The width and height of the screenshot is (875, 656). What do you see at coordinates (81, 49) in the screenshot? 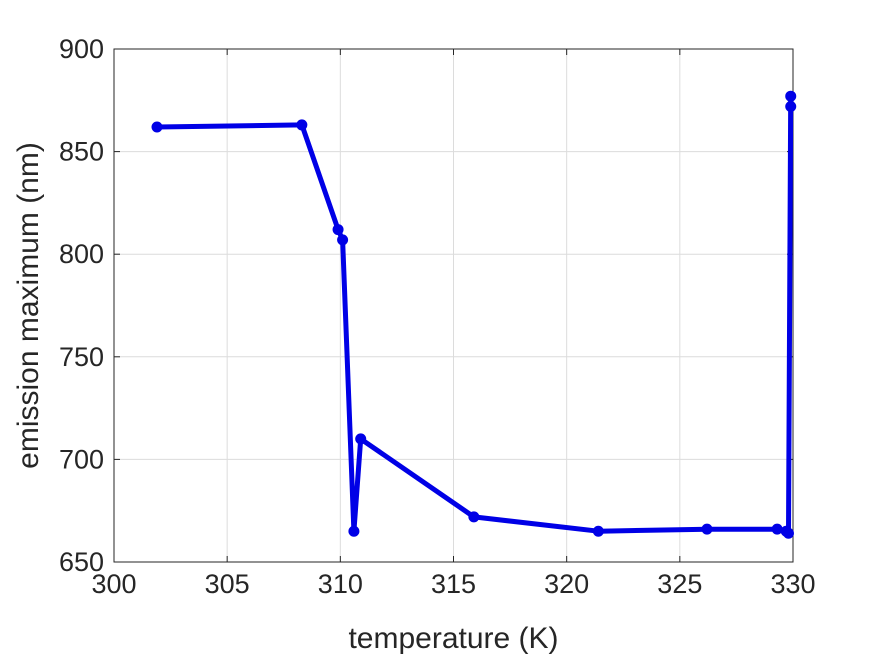
I see `y-tick-label: 900` at bounding box center [81, 49].